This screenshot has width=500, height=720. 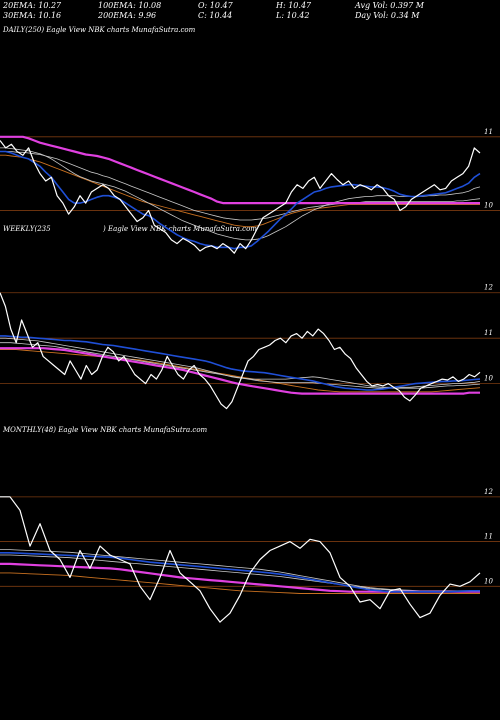 What do you see at coordinates (240, 170) in the screenshot?
I see `daily-ema-long-line` at bounding box center [240, 170].